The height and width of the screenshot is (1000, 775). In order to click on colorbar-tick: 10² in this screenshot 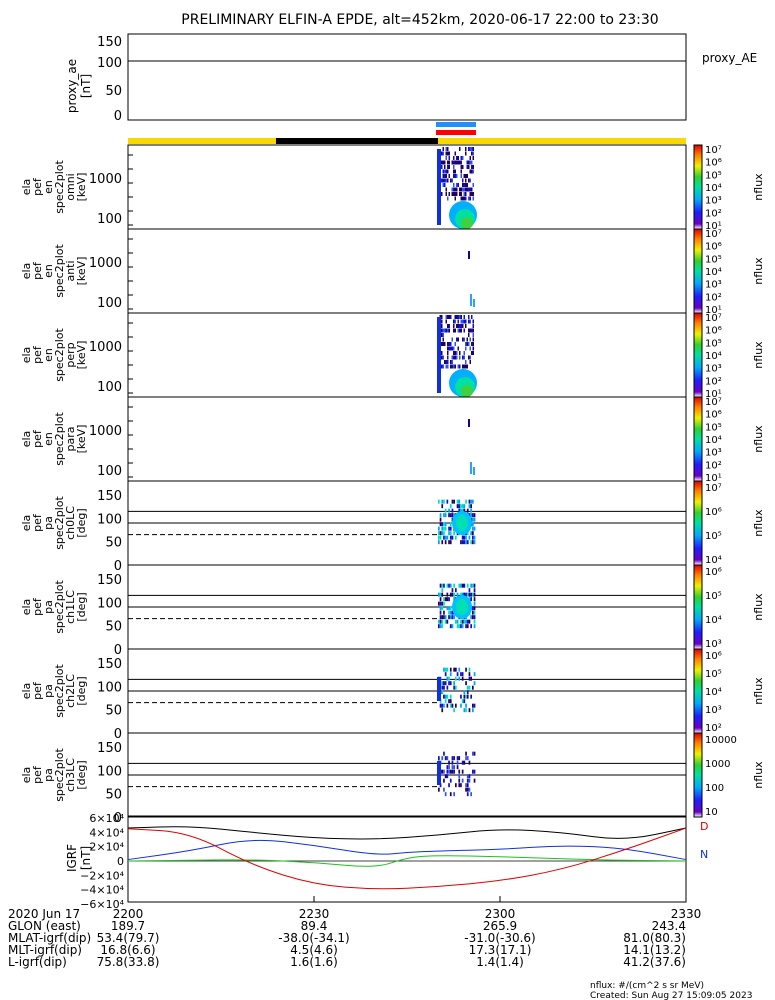, I will do `click(713, 465)`.